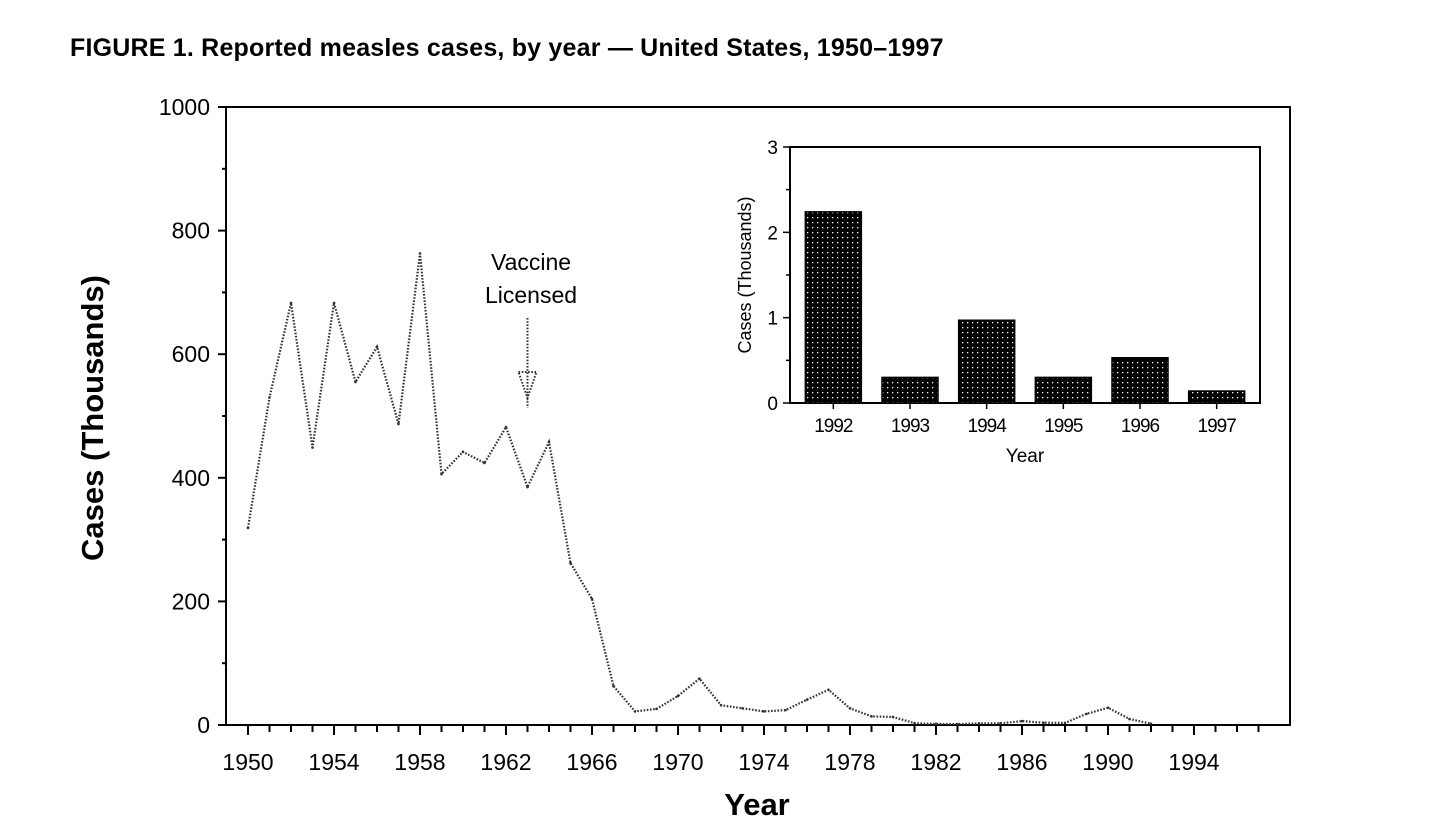 Image resolution: width=1440 pixels, height=837 pixels. Describe the element at coordinates (1021, 762) in the screenshot. I see `x-tick-label: 1986` at that location.